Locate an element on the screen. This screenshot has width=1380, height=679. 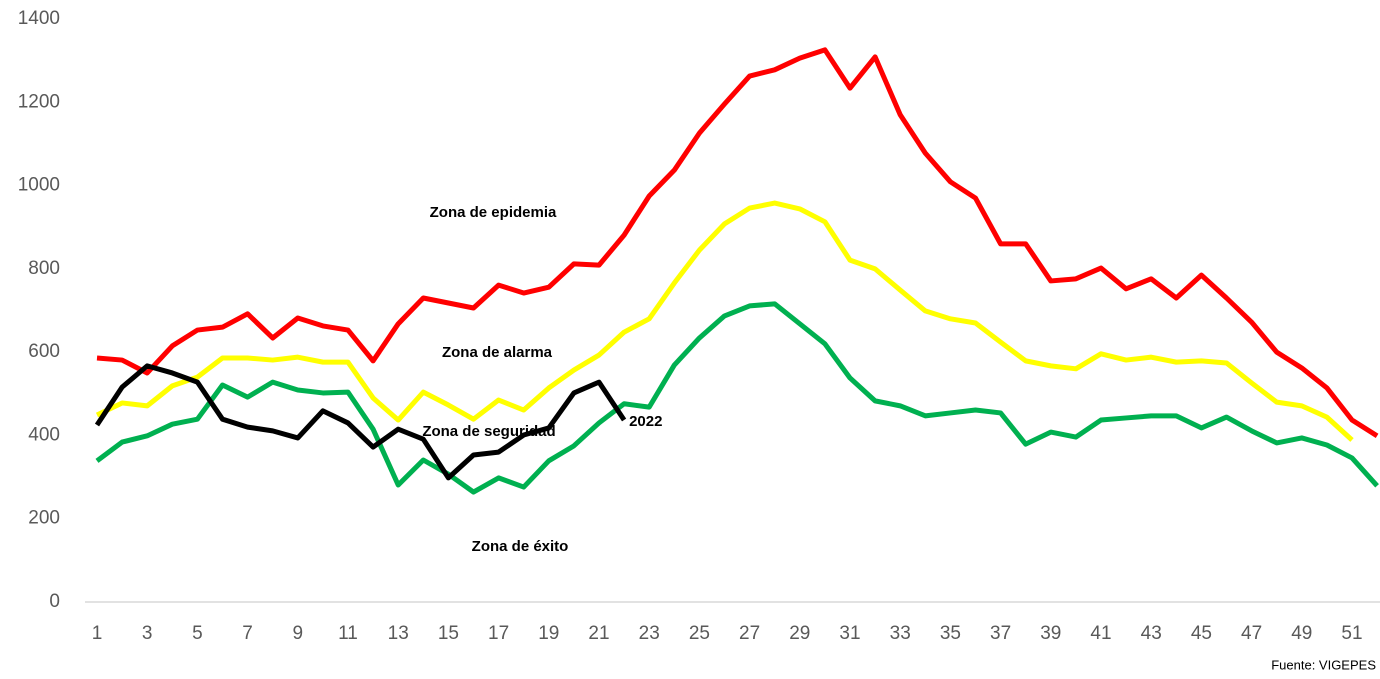
x-tick-label: 3 is located at coordinates (147, 633).